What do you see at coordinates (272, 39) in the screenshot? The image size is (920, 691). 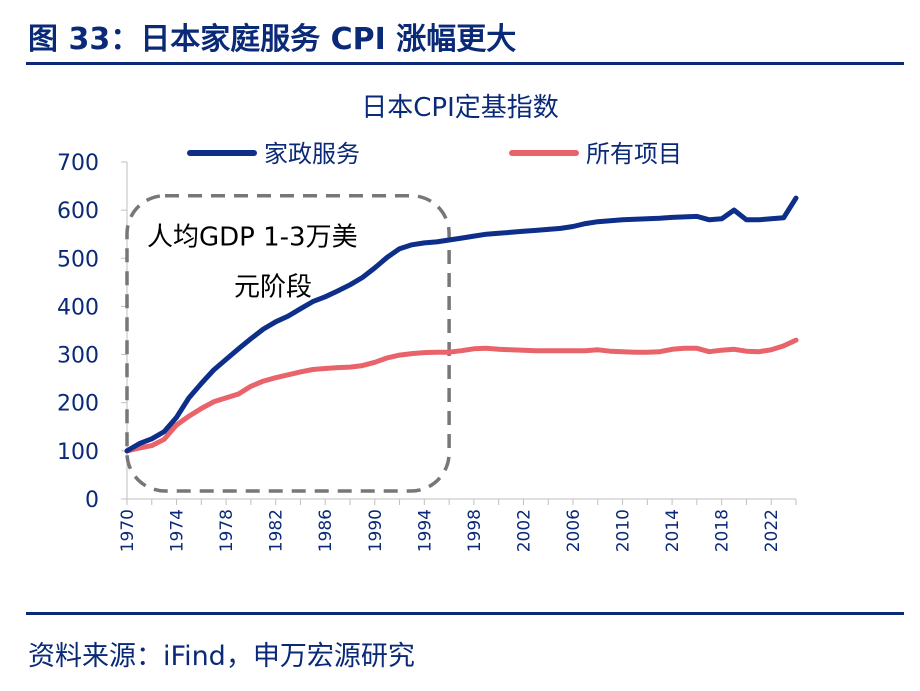 I see `figure-title: 图 33：日本家庭服务 CPI 涨幅更大` at bounding box center [272, 39].